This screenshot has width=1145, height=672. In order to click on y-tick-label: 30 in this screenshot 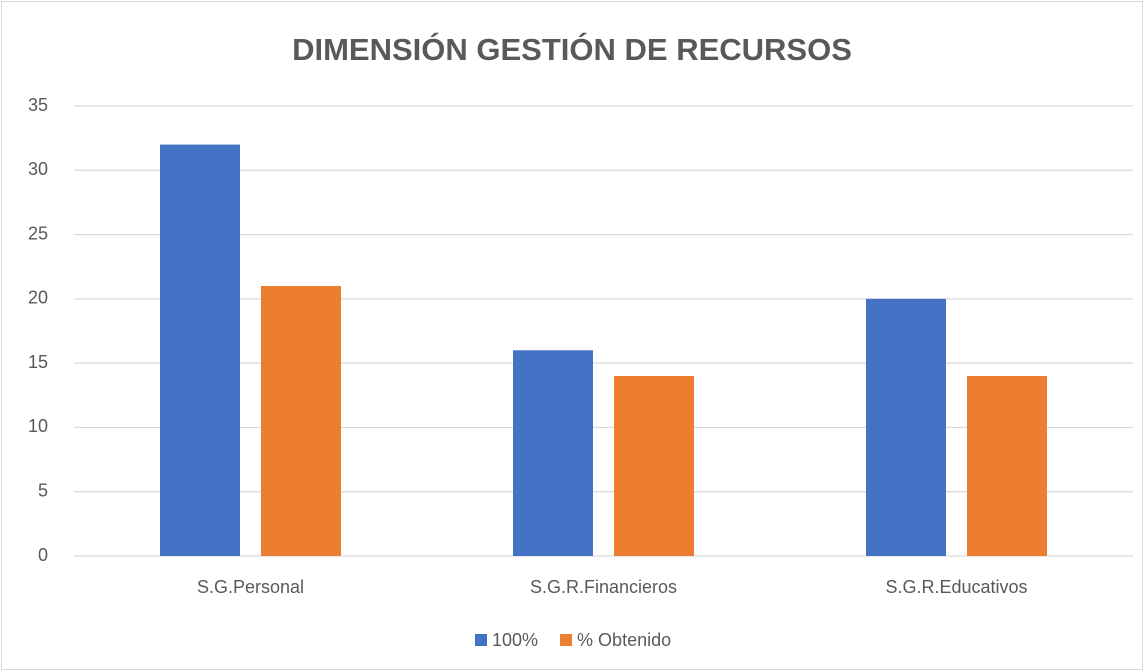, I will do `click(38, 169)`.